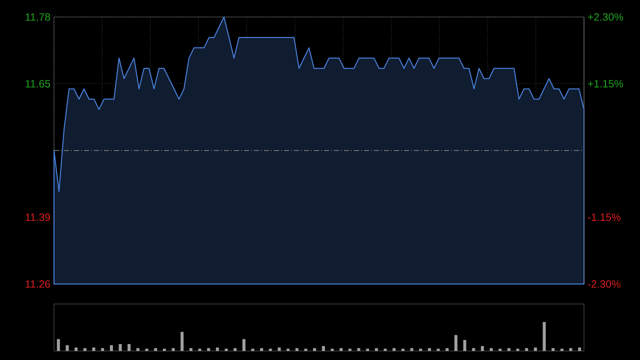  I want to click on y-tick-label: 11.39, so click(38, 217).